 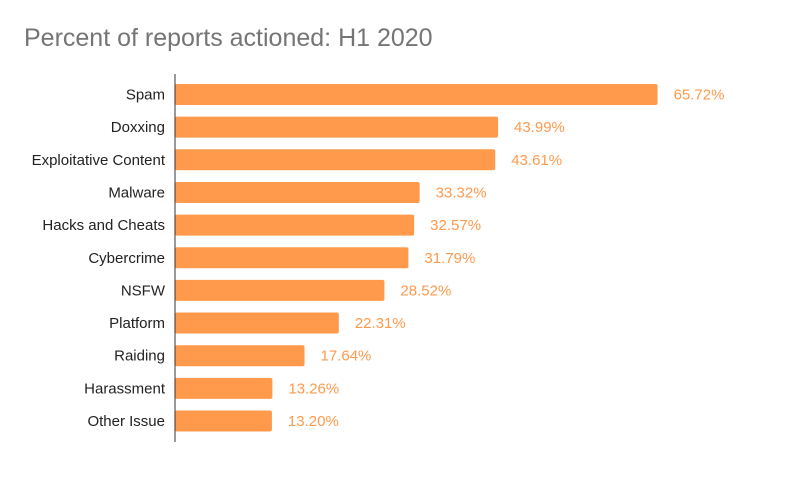 What do you see at coordinates (136, 192) in the screenshot?
I see `category-label: Malware` at bounding box center [136, 192].